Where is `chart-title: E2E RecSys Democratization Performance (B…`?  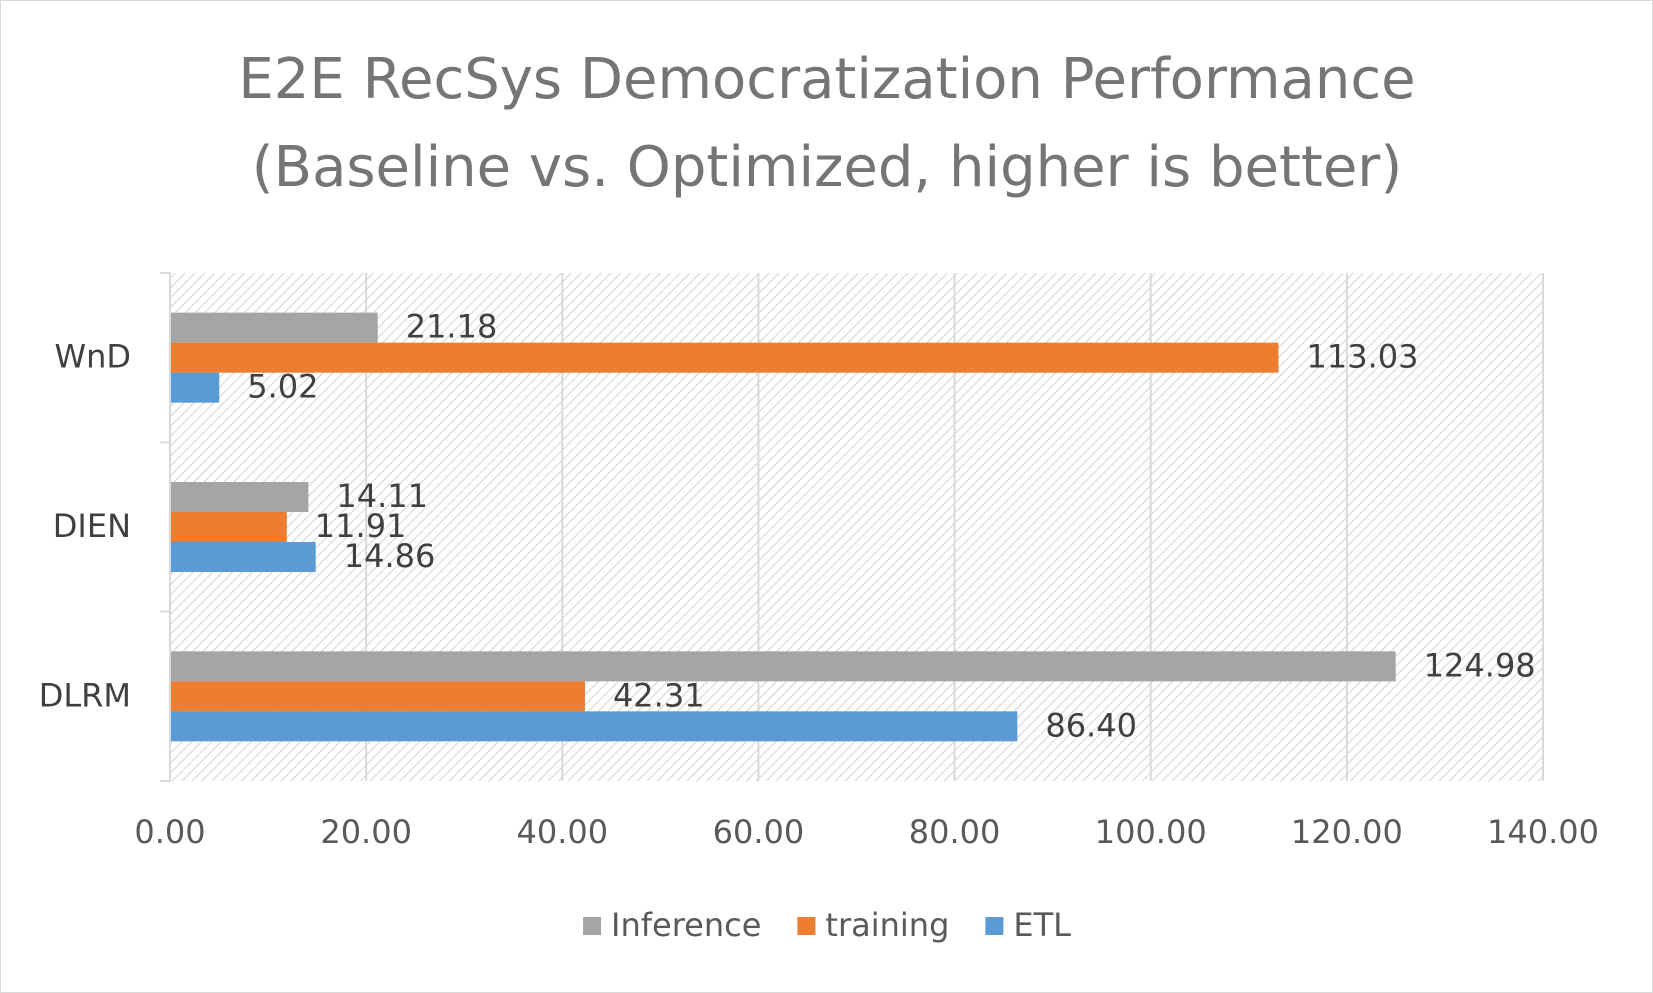
chart-title: E2E RecSys Democratization Performance (B… is located at coordinates (826, 123).